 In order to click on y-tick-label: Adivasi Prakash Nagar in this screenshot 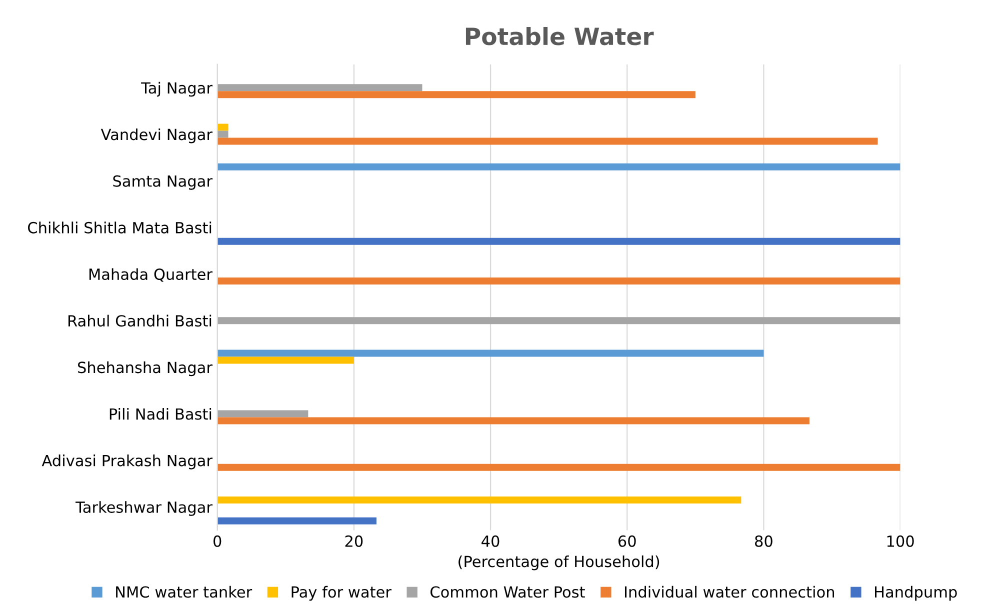, I will do `click(127, 462)`.